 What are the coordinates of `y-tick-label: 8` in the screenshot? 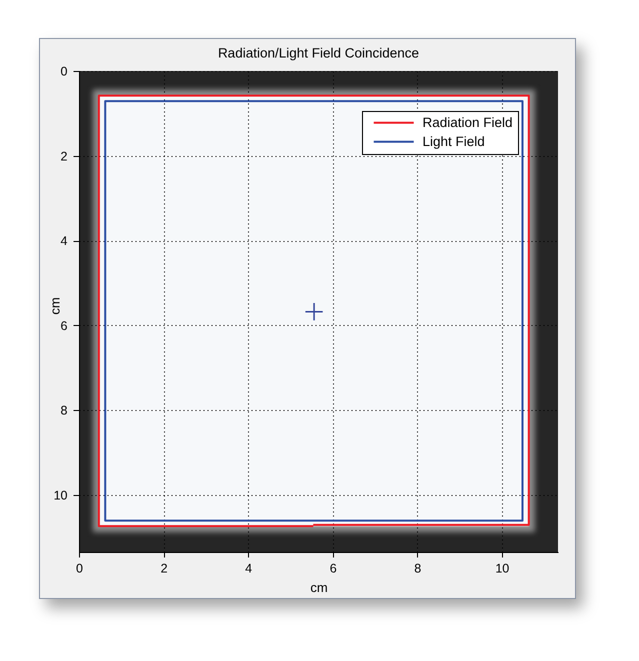 It's located at (64, 411).